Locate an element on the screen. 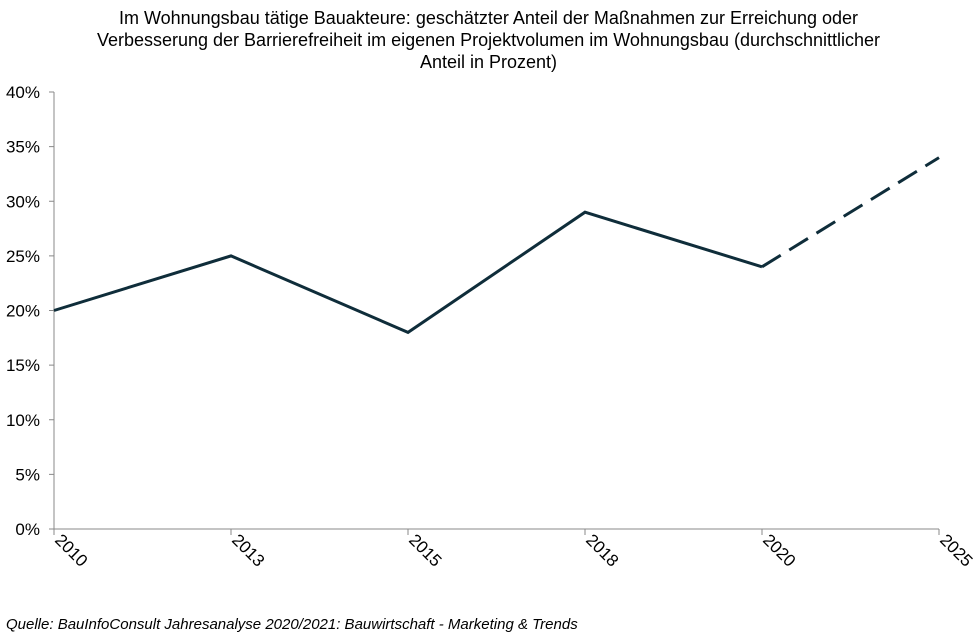 The height and width of the screenshot is (638, 977). y-tick-label: 5% is located at coordinates (27, 474).